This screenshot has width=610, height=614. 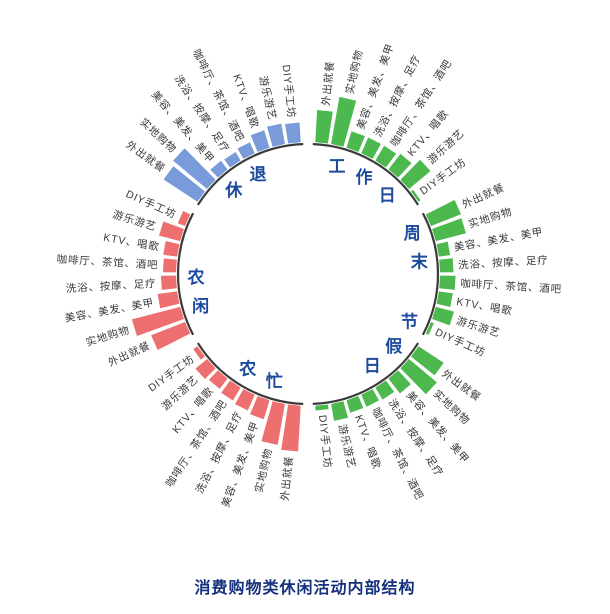 I want to click on group-name-char: 退, so click(x=258, y=174).